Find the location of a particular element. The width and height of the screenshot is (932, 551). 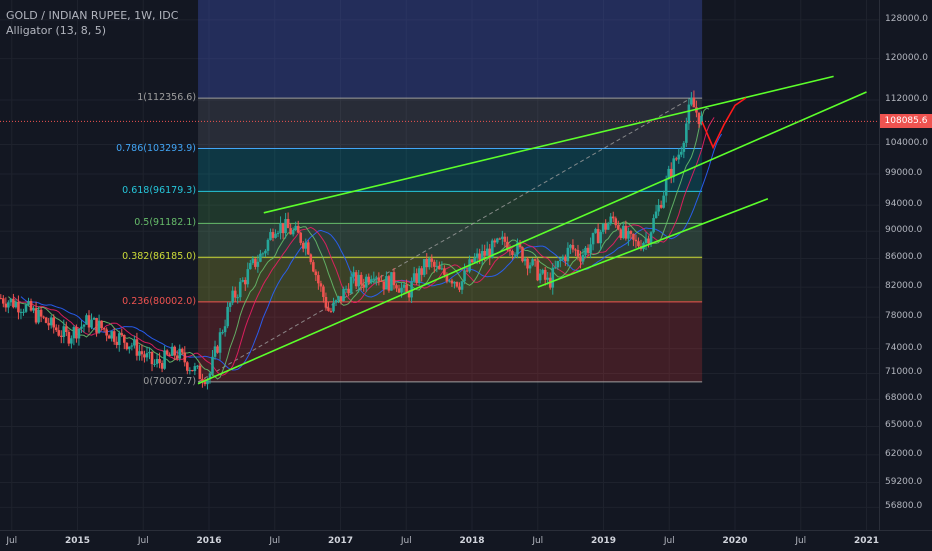

price-axis is located at coordinates (905, 265).